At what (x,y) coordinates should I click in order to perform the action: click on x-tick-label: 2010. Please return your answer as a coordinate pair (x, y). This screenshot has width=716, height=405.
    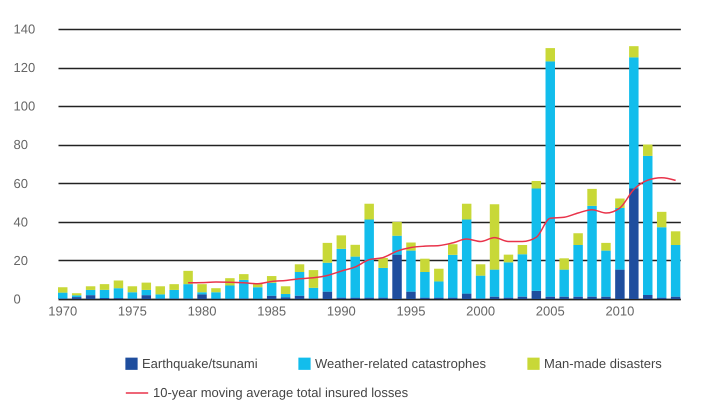
    Looking at the image, I should click on (619, 311).